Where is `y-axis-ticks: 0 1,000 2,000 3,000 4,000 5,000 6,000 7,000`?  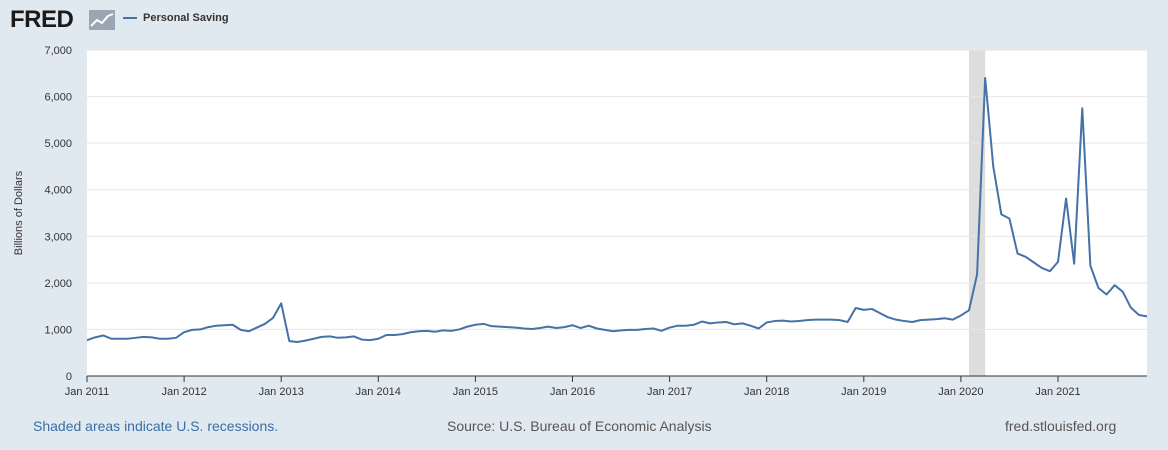 y-axis-ticks: 0 1,000 2,000 3,000 4,000 5,000 6,000 7,000 is located at coordinates (58, 214).